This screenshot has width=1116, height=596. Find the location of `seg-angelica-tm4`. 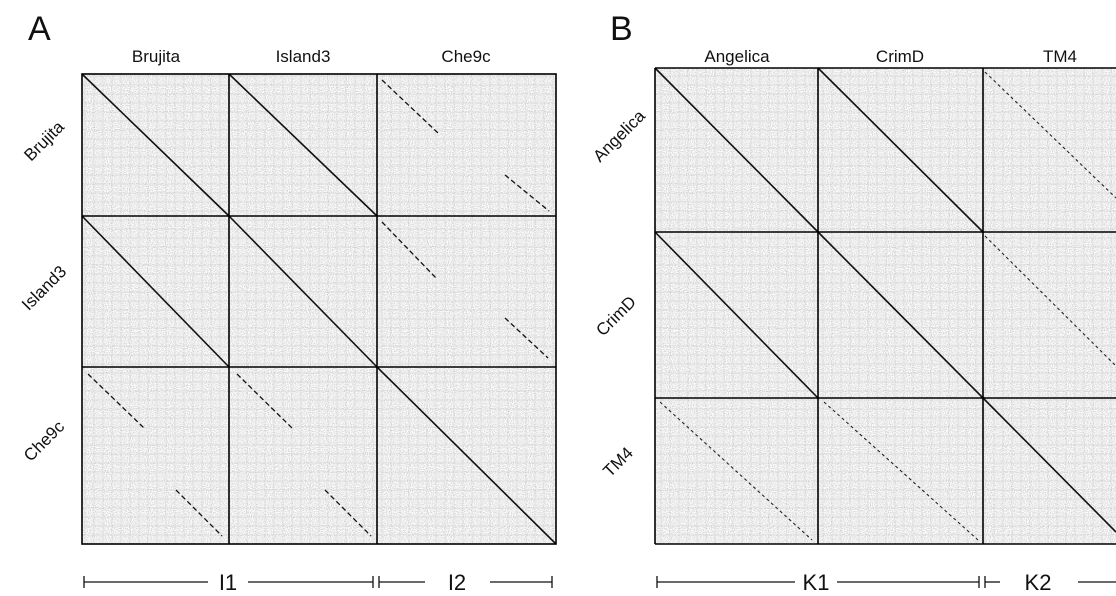

seg-angelica-tm4 is located at coordinates (736, 471).